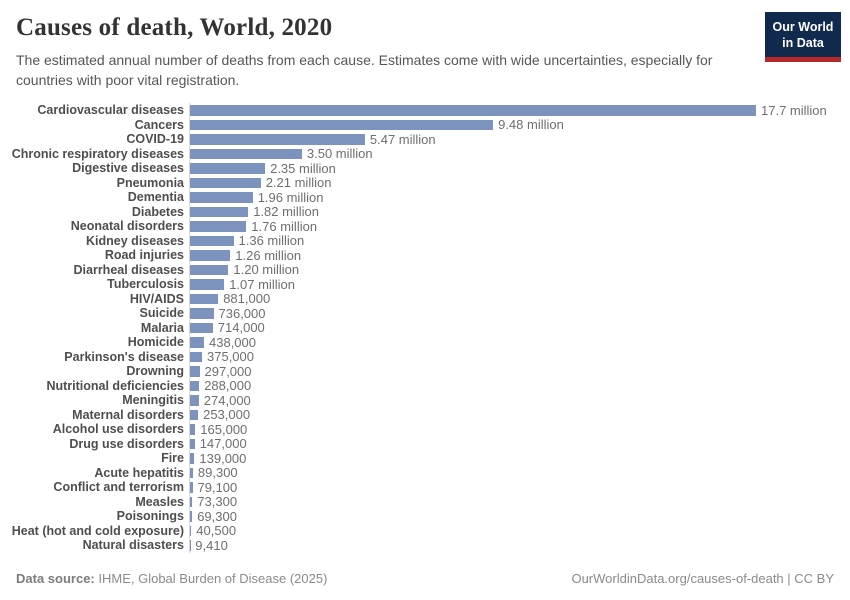 The height and width of the screenshot is (600, 850). I want to click on bar-value: 17.7 million, so click(794, 110).